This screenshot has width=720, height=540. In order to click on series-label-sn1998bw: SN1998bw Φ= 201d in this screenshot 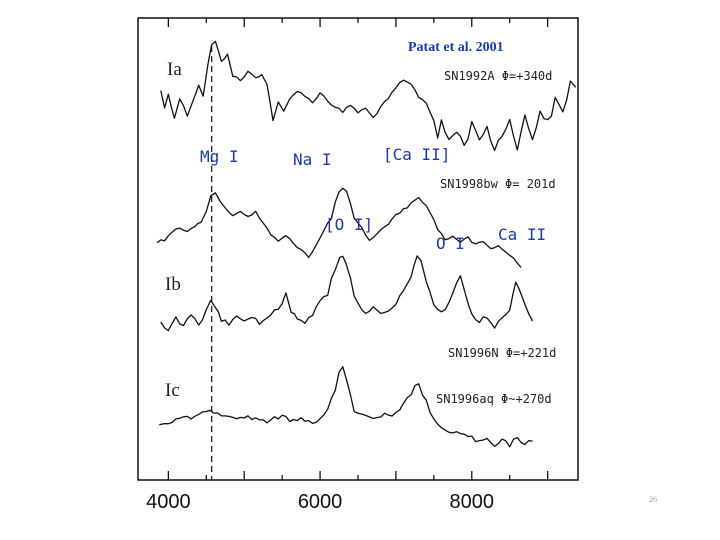, I will do `click(498, 184)`.